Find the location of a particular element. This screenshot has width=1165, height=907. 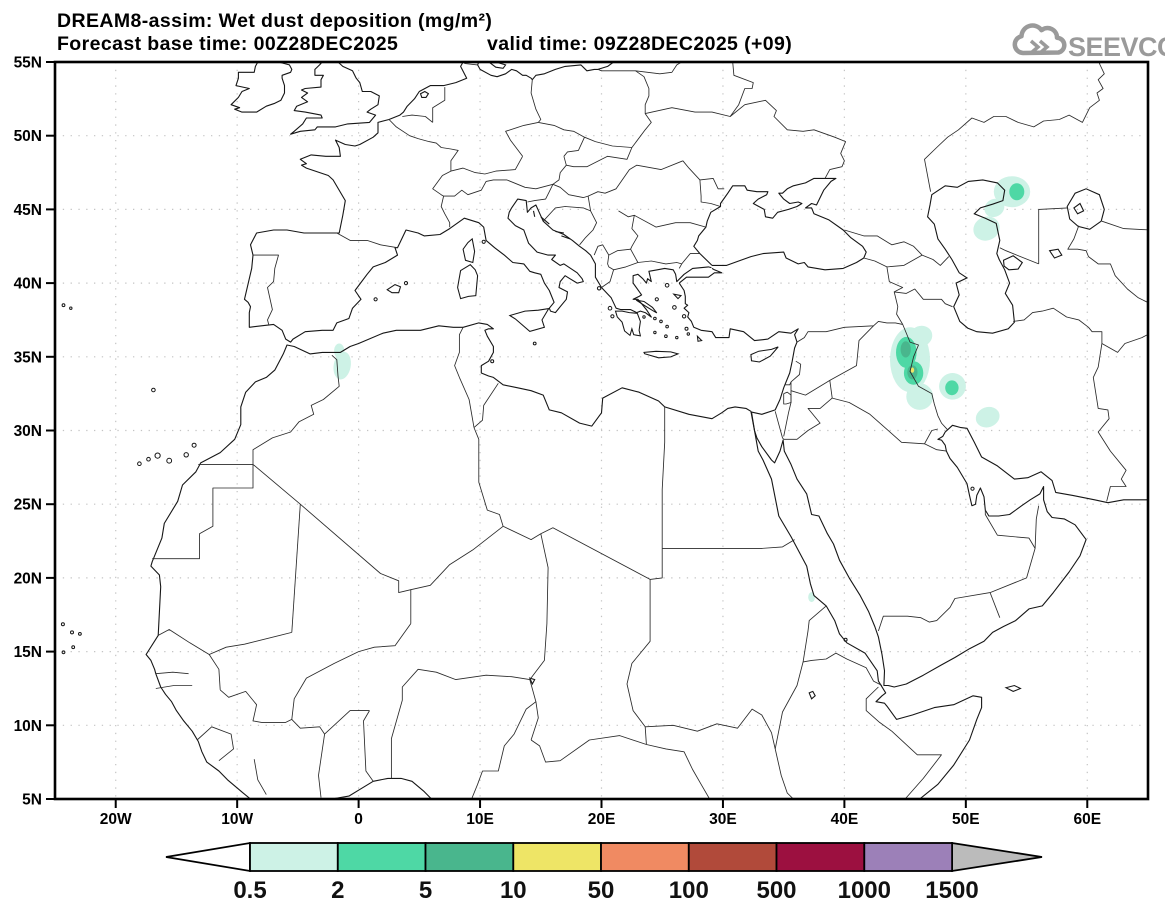

x-axis-tick-label: 60E is located at coordinates (1087, 819).